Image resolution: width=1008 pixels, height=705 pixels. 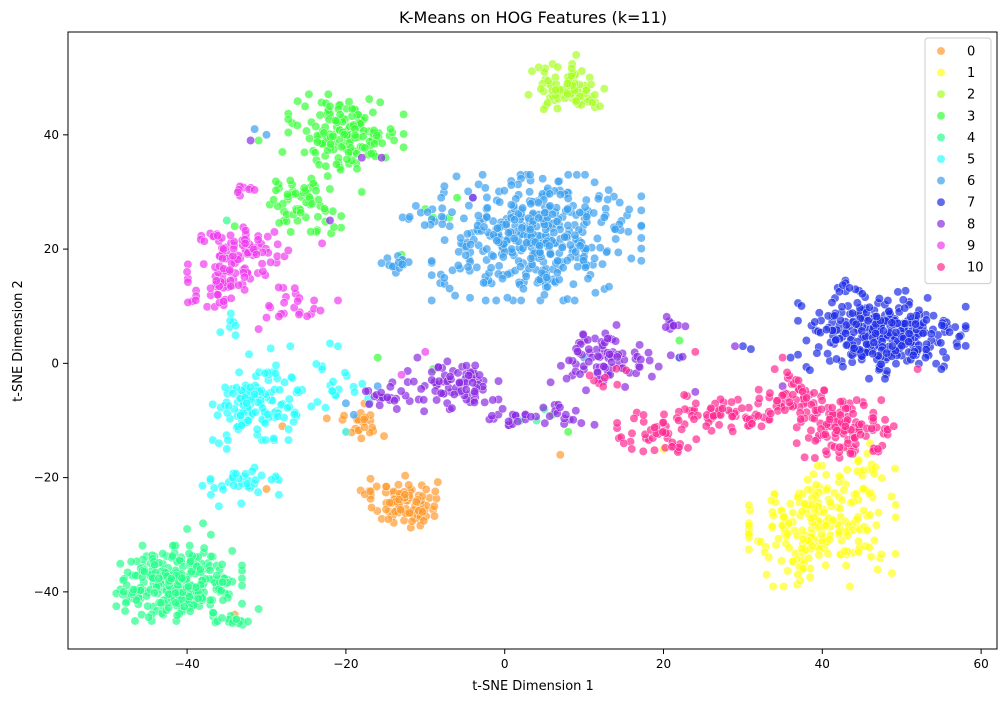 I want to click on x-axis-label: t-SNE Dimension 1, so click(x=533, y=686).